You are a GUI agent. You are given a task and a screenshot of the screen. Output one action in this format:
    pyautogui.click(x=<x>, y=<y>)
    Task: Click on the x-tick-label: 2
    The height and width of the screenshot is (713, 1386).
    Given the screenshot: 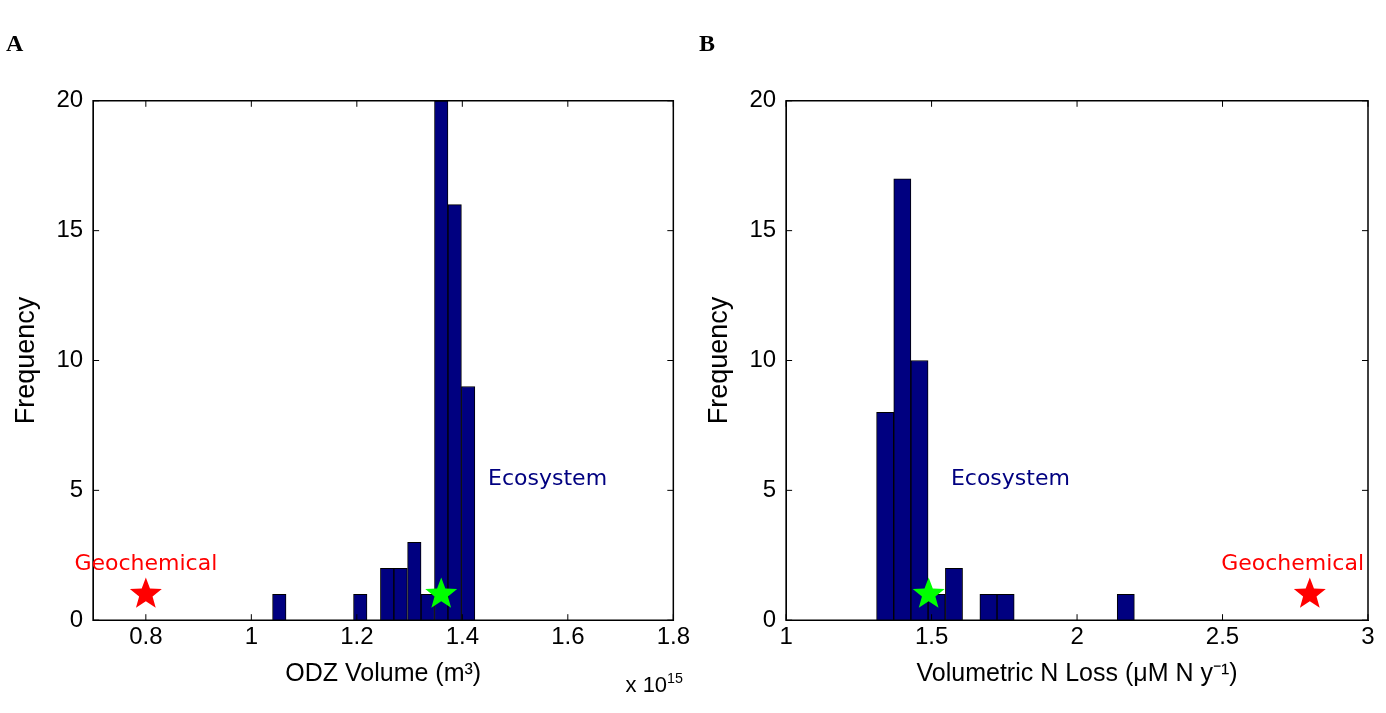 What is the action you would take?
    pyautogui.click(x=1077, y=636)
    